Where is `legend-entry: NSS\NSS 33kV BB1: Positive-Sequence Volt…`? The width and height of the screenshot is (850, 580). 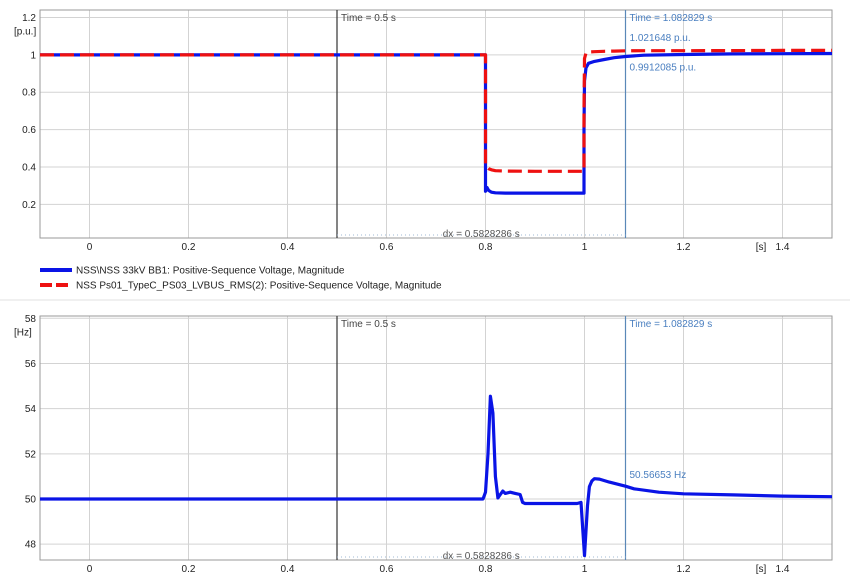 legend-entry: NSS\NSS 33kV BB1: Positive-Sequence Volt… is located at coordinates (210, 271).